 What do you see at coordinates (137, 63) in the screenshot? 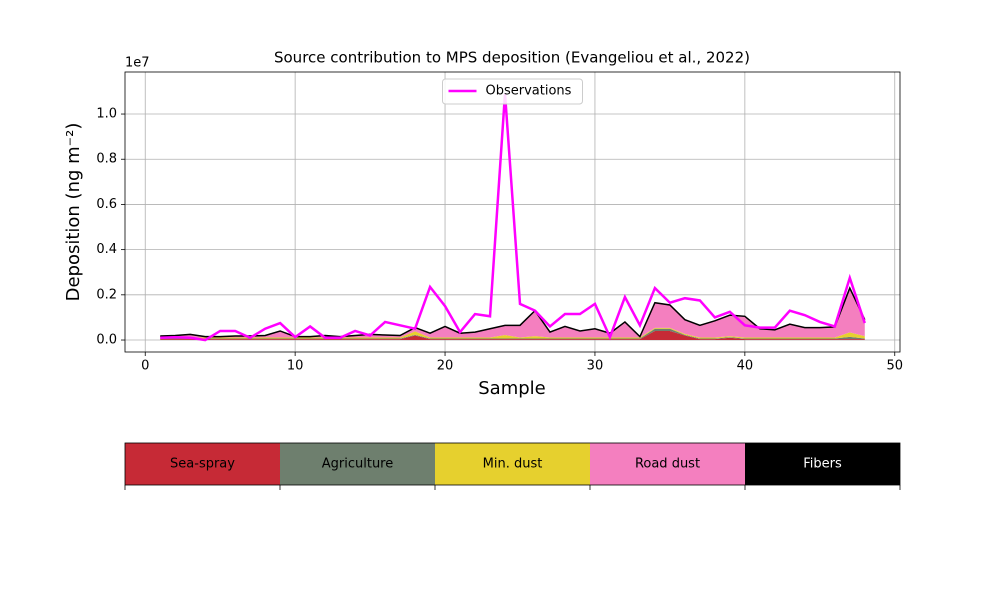
I see `y-offset-label: 1e7` at bounding box center [137, 63].